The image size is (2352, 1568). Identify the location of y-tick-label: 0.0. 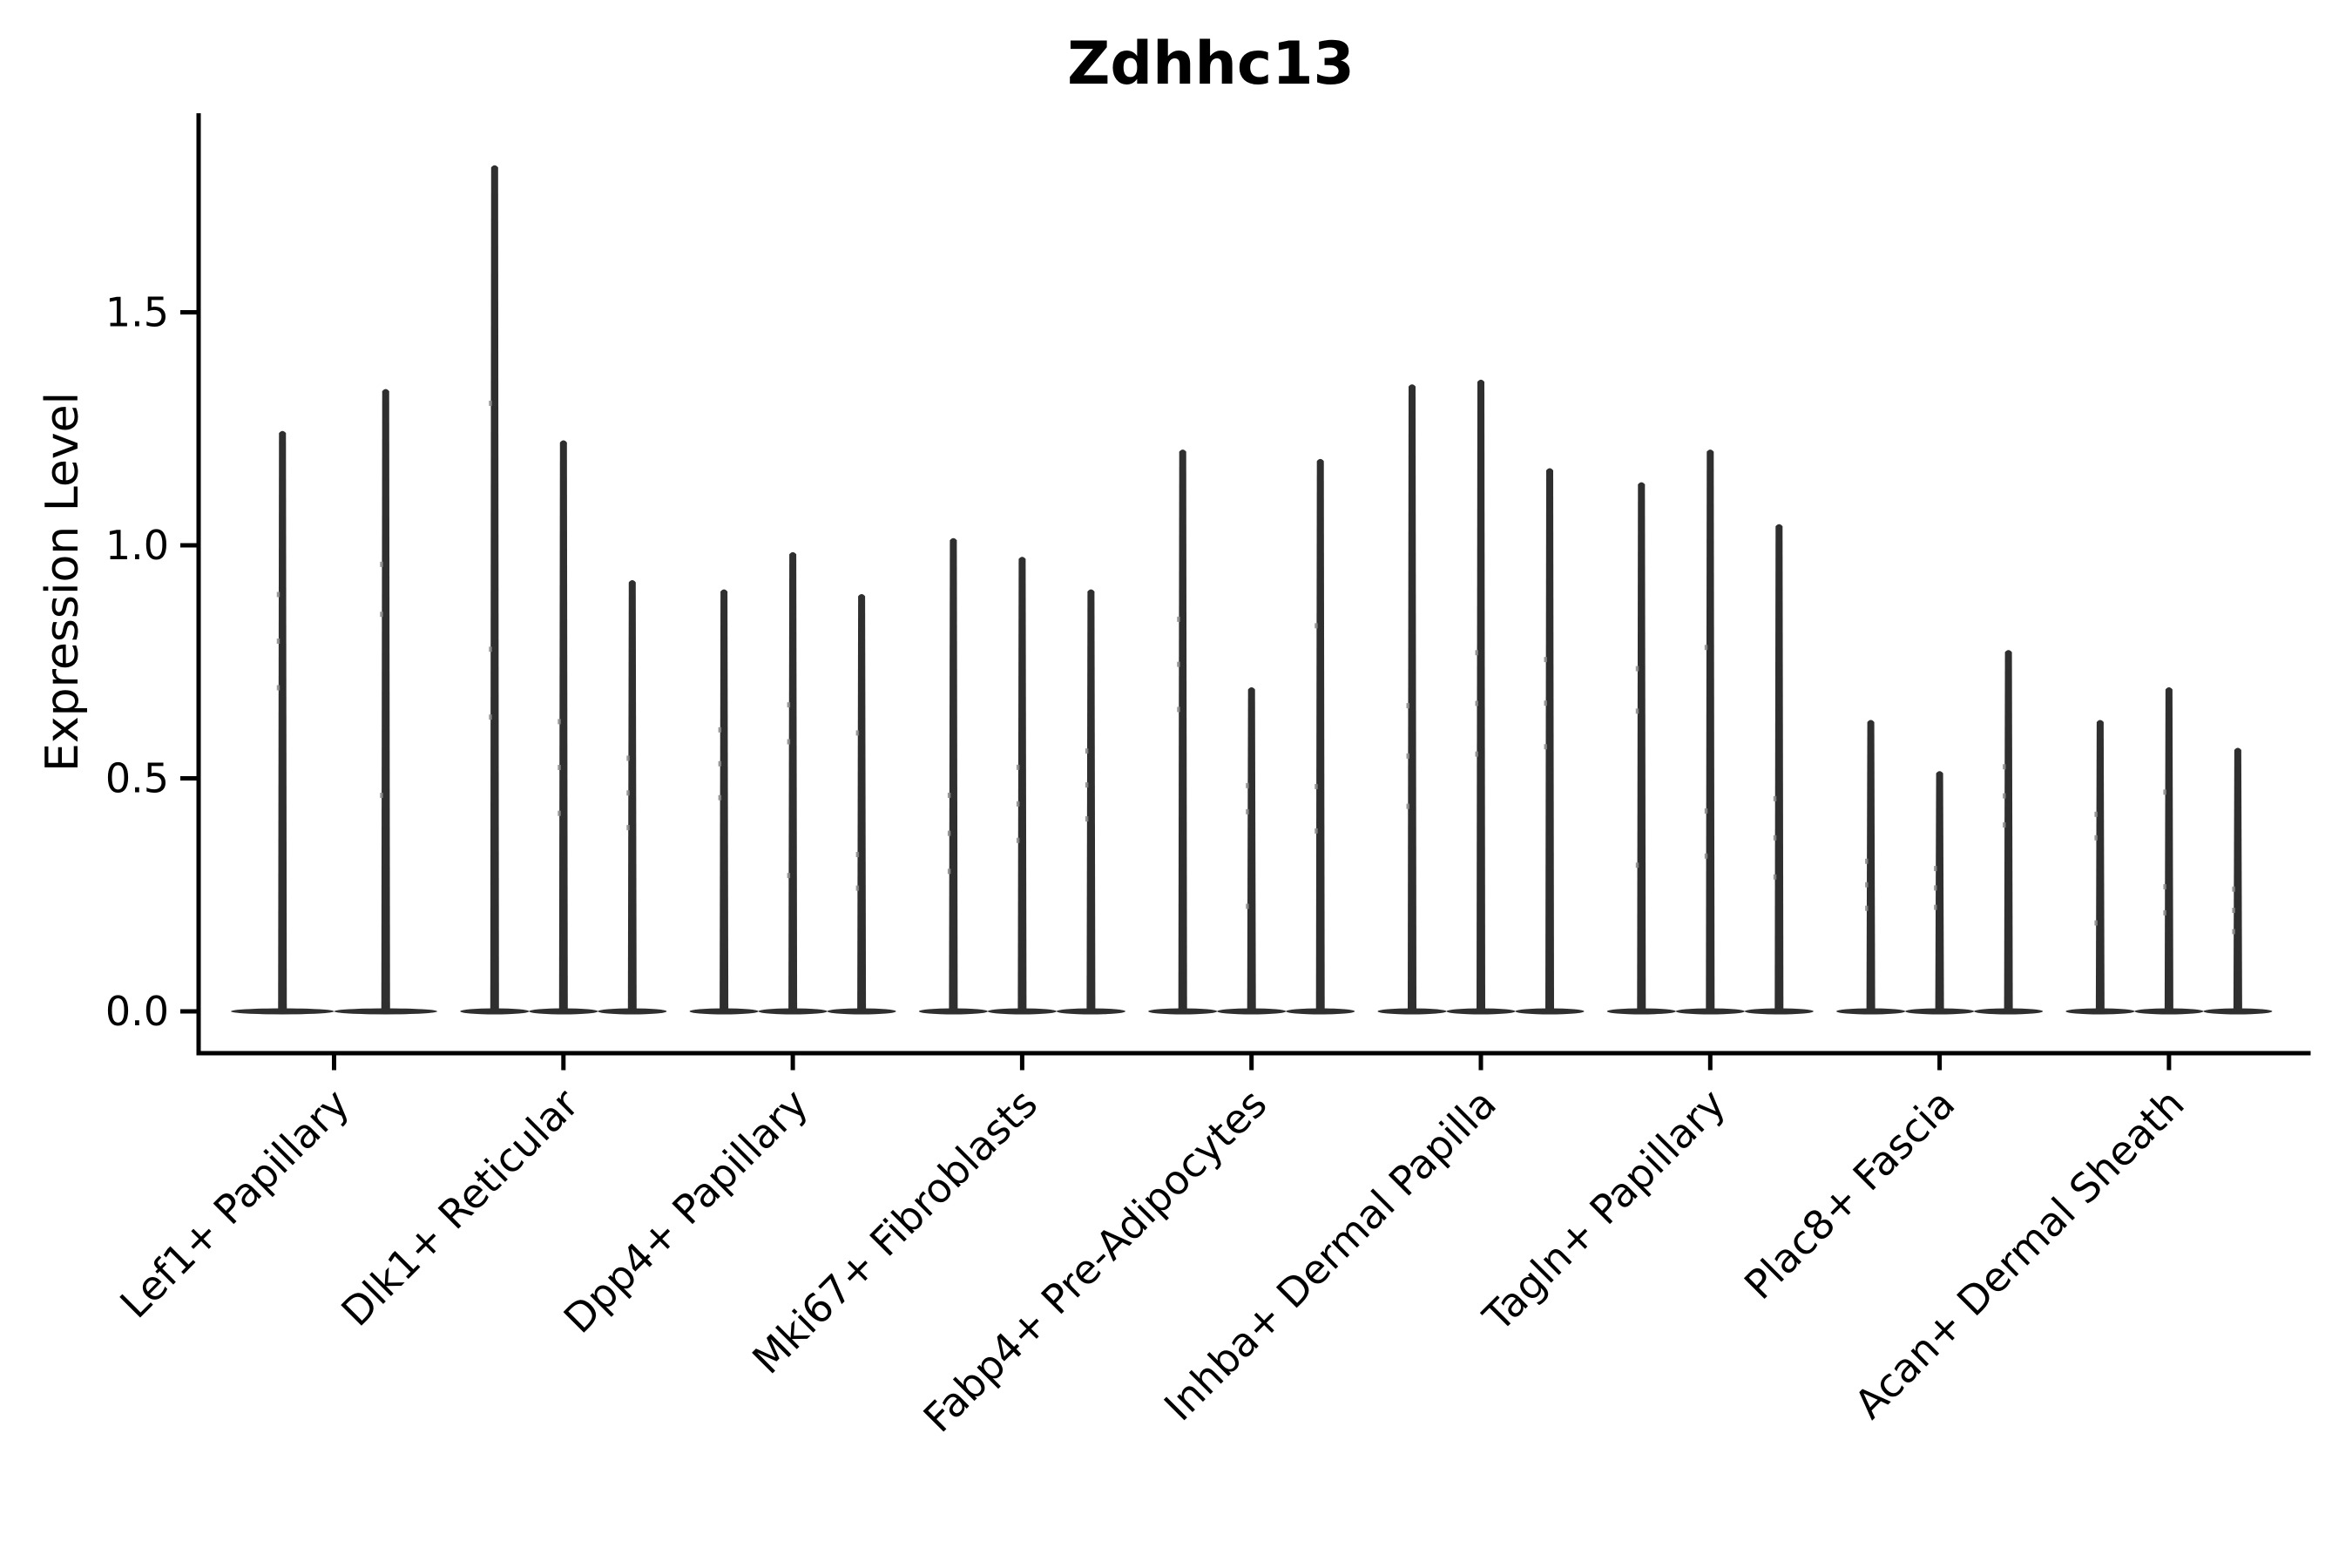
(137, 1012).